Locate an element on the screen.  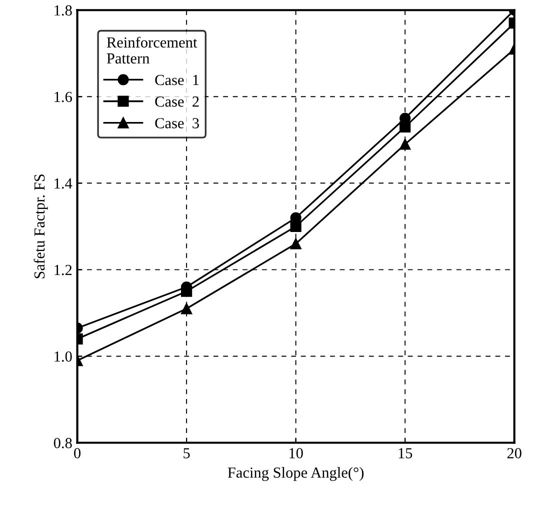
x-tick-label: 20 is located at coordinates (514, 453).